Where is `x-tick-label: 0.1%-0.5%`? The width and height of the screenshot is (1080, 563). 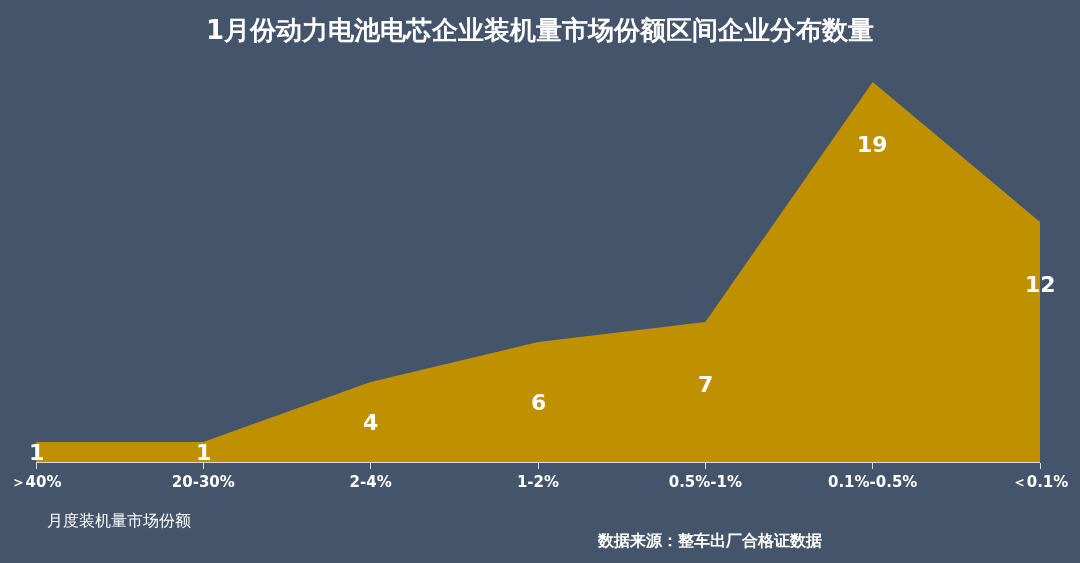 x-tick-label: 0.1%-0.5% is located at coordinates (872, 482).